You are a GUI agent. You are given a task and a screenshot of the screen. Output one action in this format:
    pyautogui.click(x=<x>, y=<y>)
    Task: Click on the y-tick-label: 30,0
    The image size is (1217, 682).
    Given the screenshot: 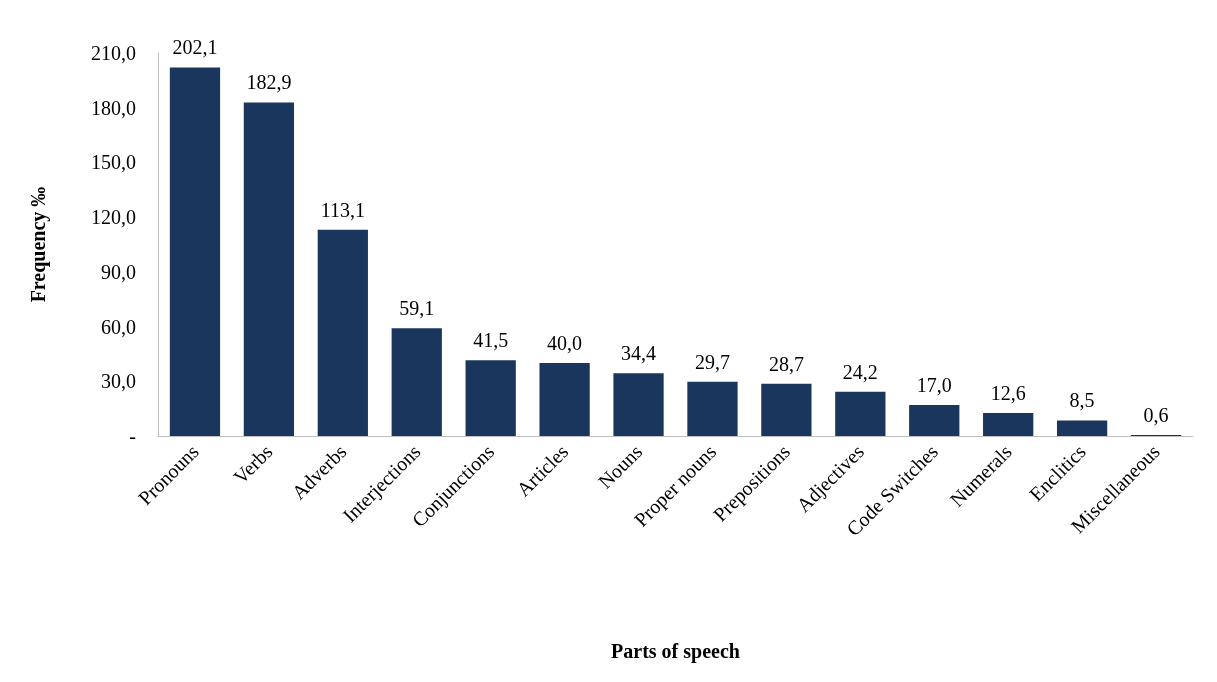 What is the action you would take?
    pyautogui.click(x=118, y=381)
    